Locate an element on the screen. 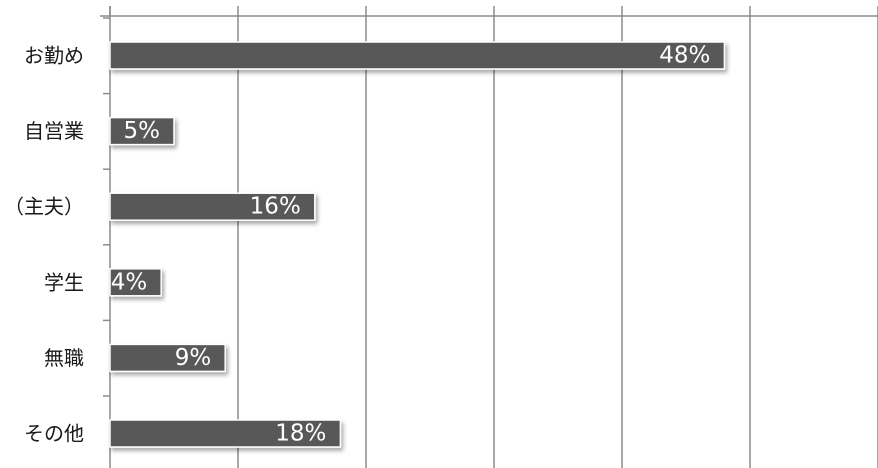  category-label-1: 自営業 is located at coordinates (54, 131).